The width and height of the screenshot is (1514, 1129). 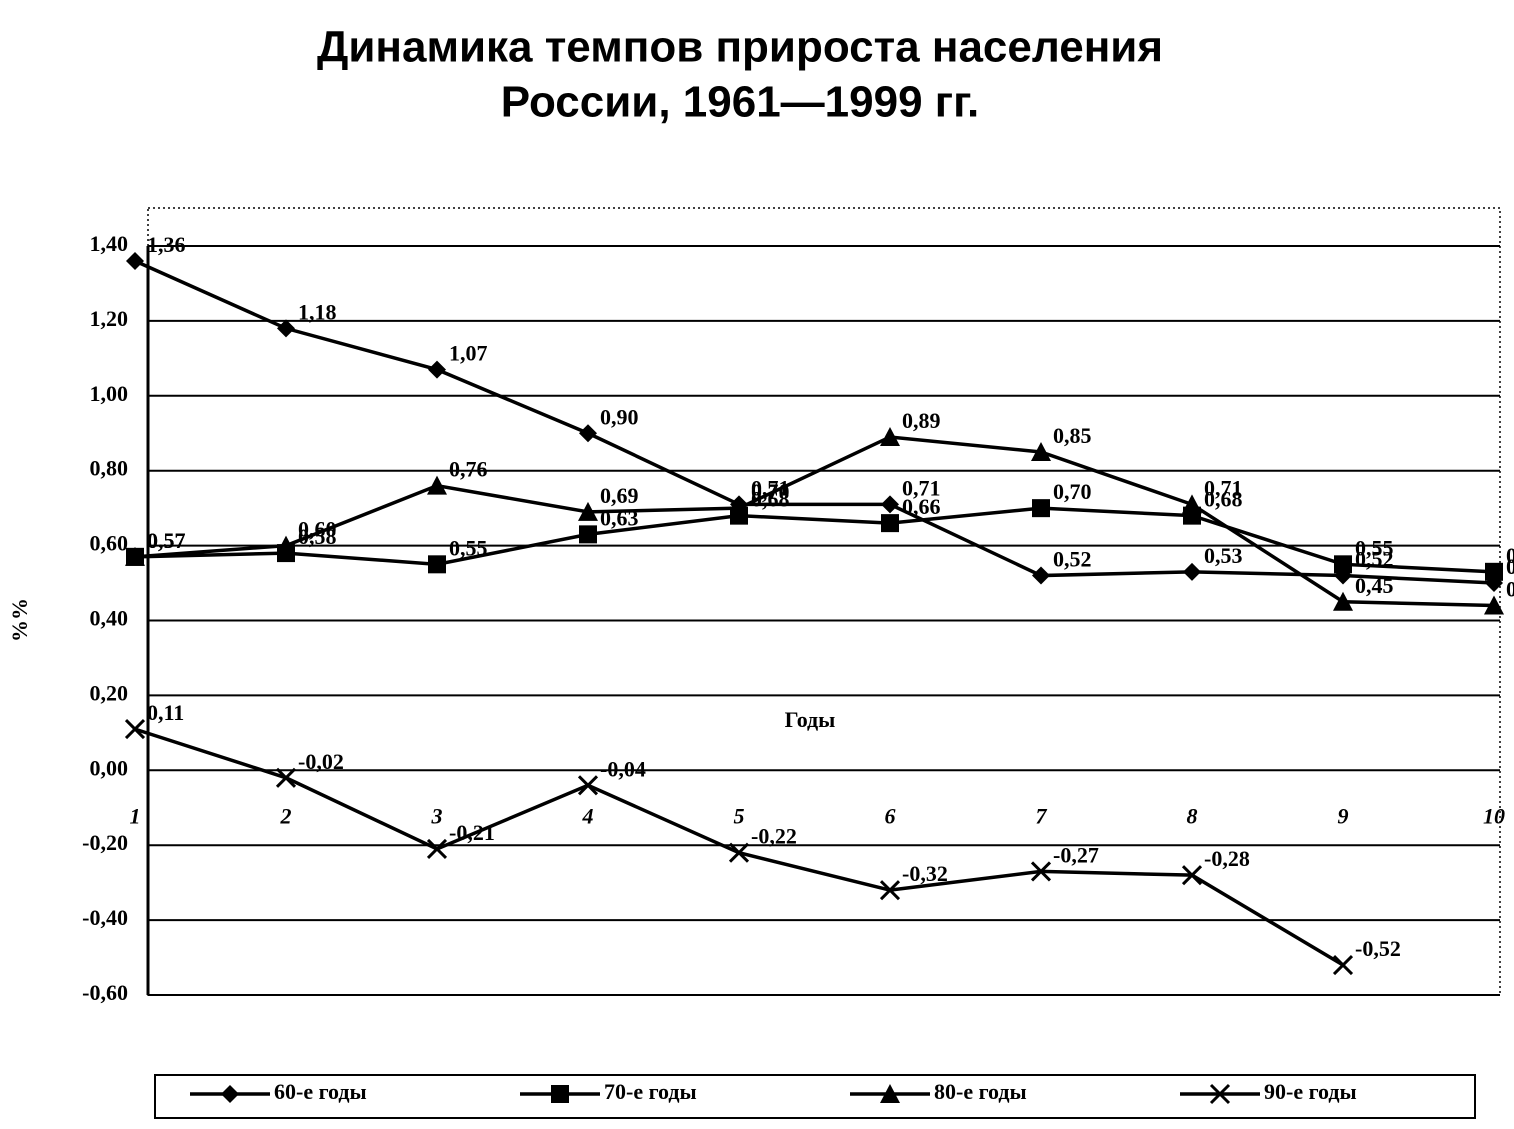 I want to click on y-tick-label: 1,00, so click(x=109, y=393).